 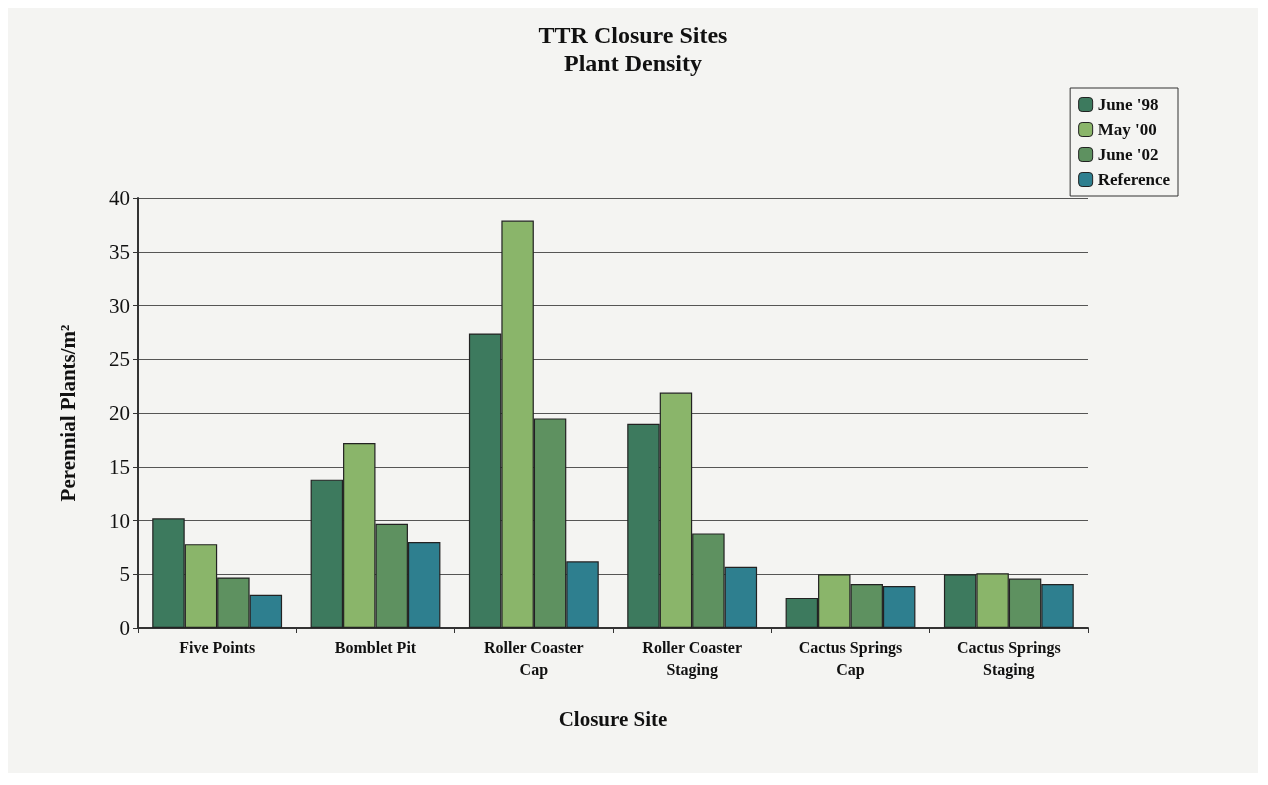 What do you see at coordinates (119, 413) in the screenshot?
I see `y-tick-label: 20` at bounding box center [119, 413].